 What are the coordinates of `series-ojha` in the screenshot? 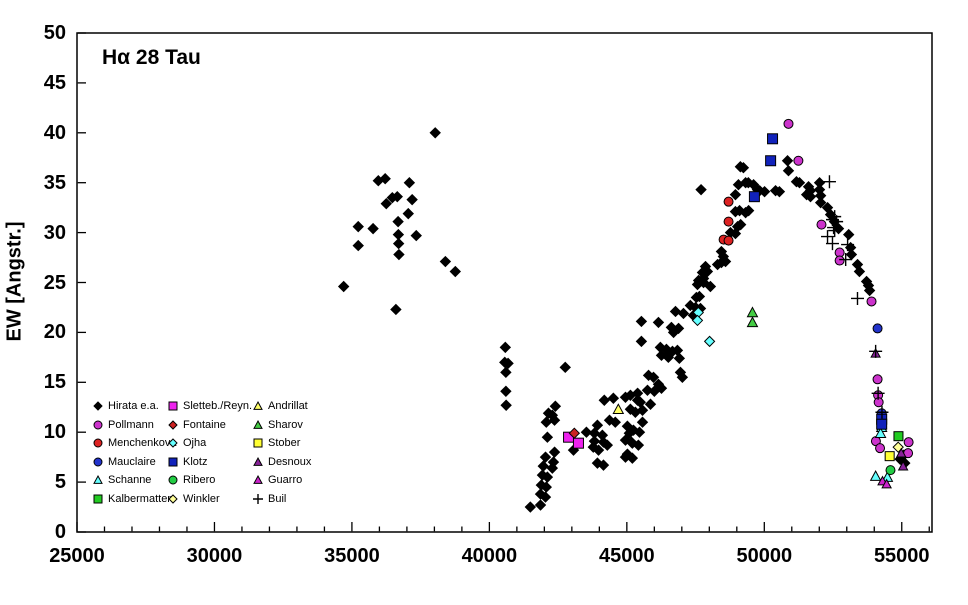 It's located at (703, 327).